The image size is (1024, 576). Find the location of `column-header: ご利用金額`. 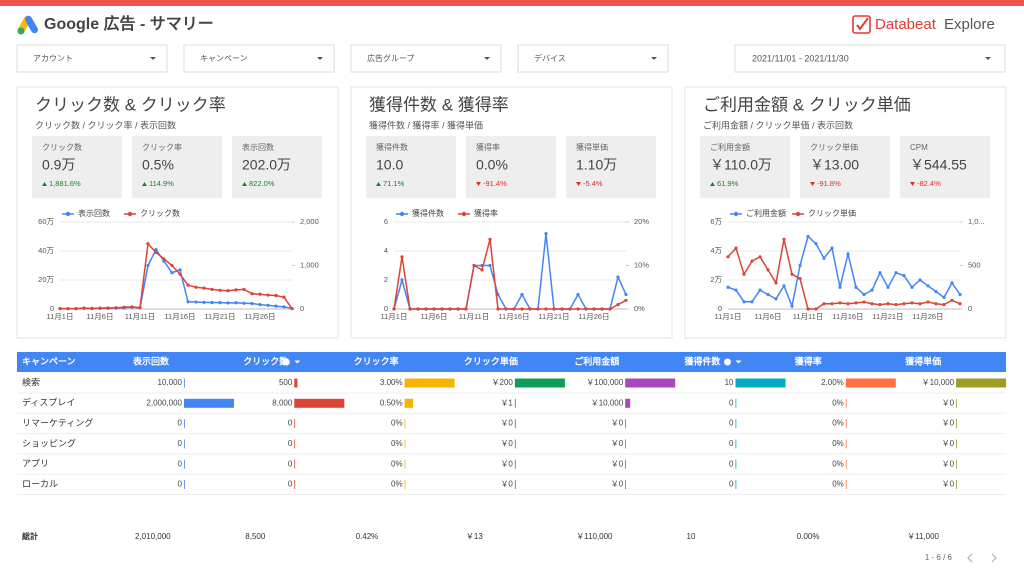

column-header: ご利用金額 is located at coordinates (596, 360).